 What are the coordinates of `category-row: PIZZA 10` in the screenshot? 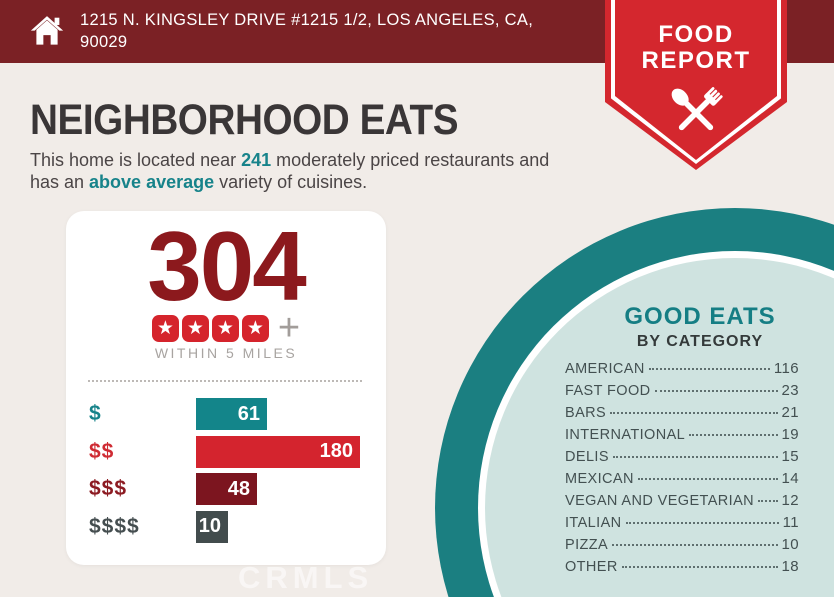 It's located at (682, 547).